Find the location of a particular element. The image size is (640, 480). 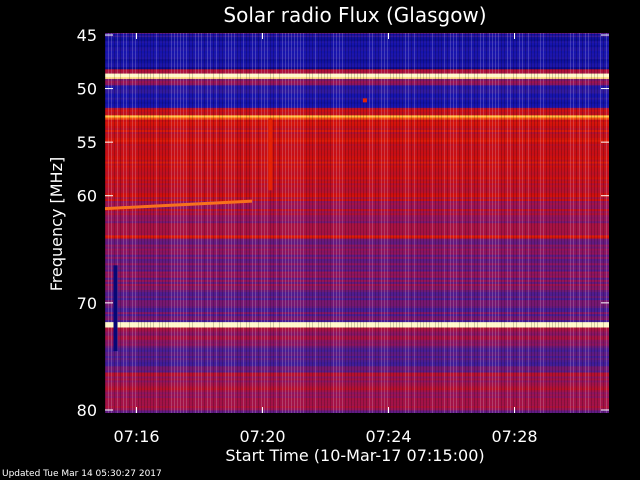

x-tick-label: 07:16 is located at coordinates (136, 436).